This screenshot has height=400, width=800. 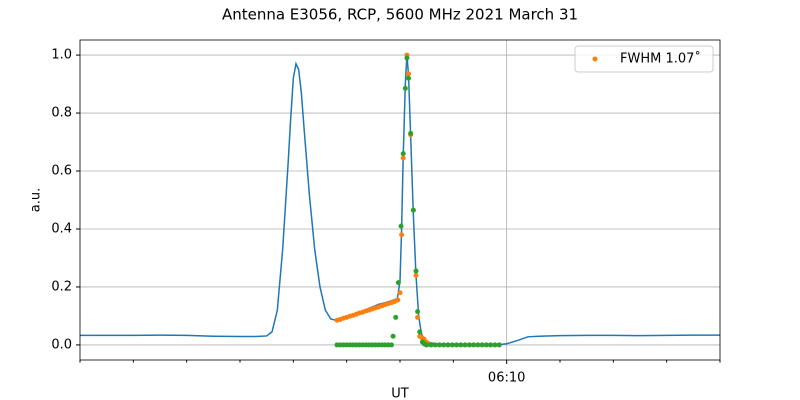 What do you see at coordinates (61, 113) in the screenshot?
I see `y-tick-label: 0.8` at bounding box center [61, 113].